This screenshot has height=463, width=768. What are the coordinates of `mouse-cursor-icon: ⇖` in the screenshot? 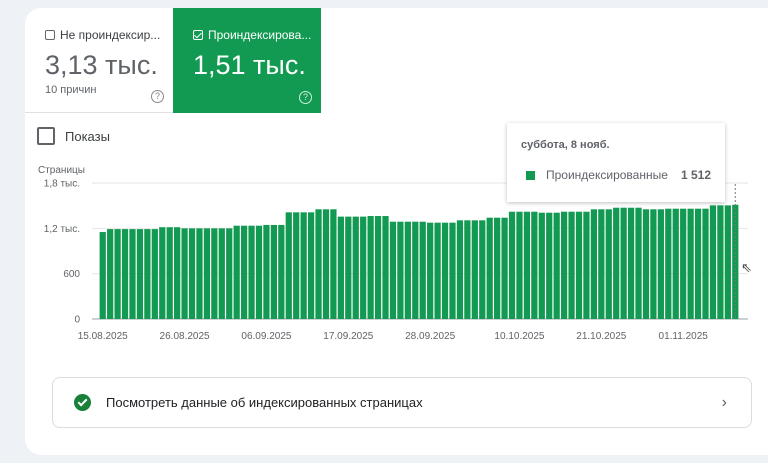 It's located at (746, 267).